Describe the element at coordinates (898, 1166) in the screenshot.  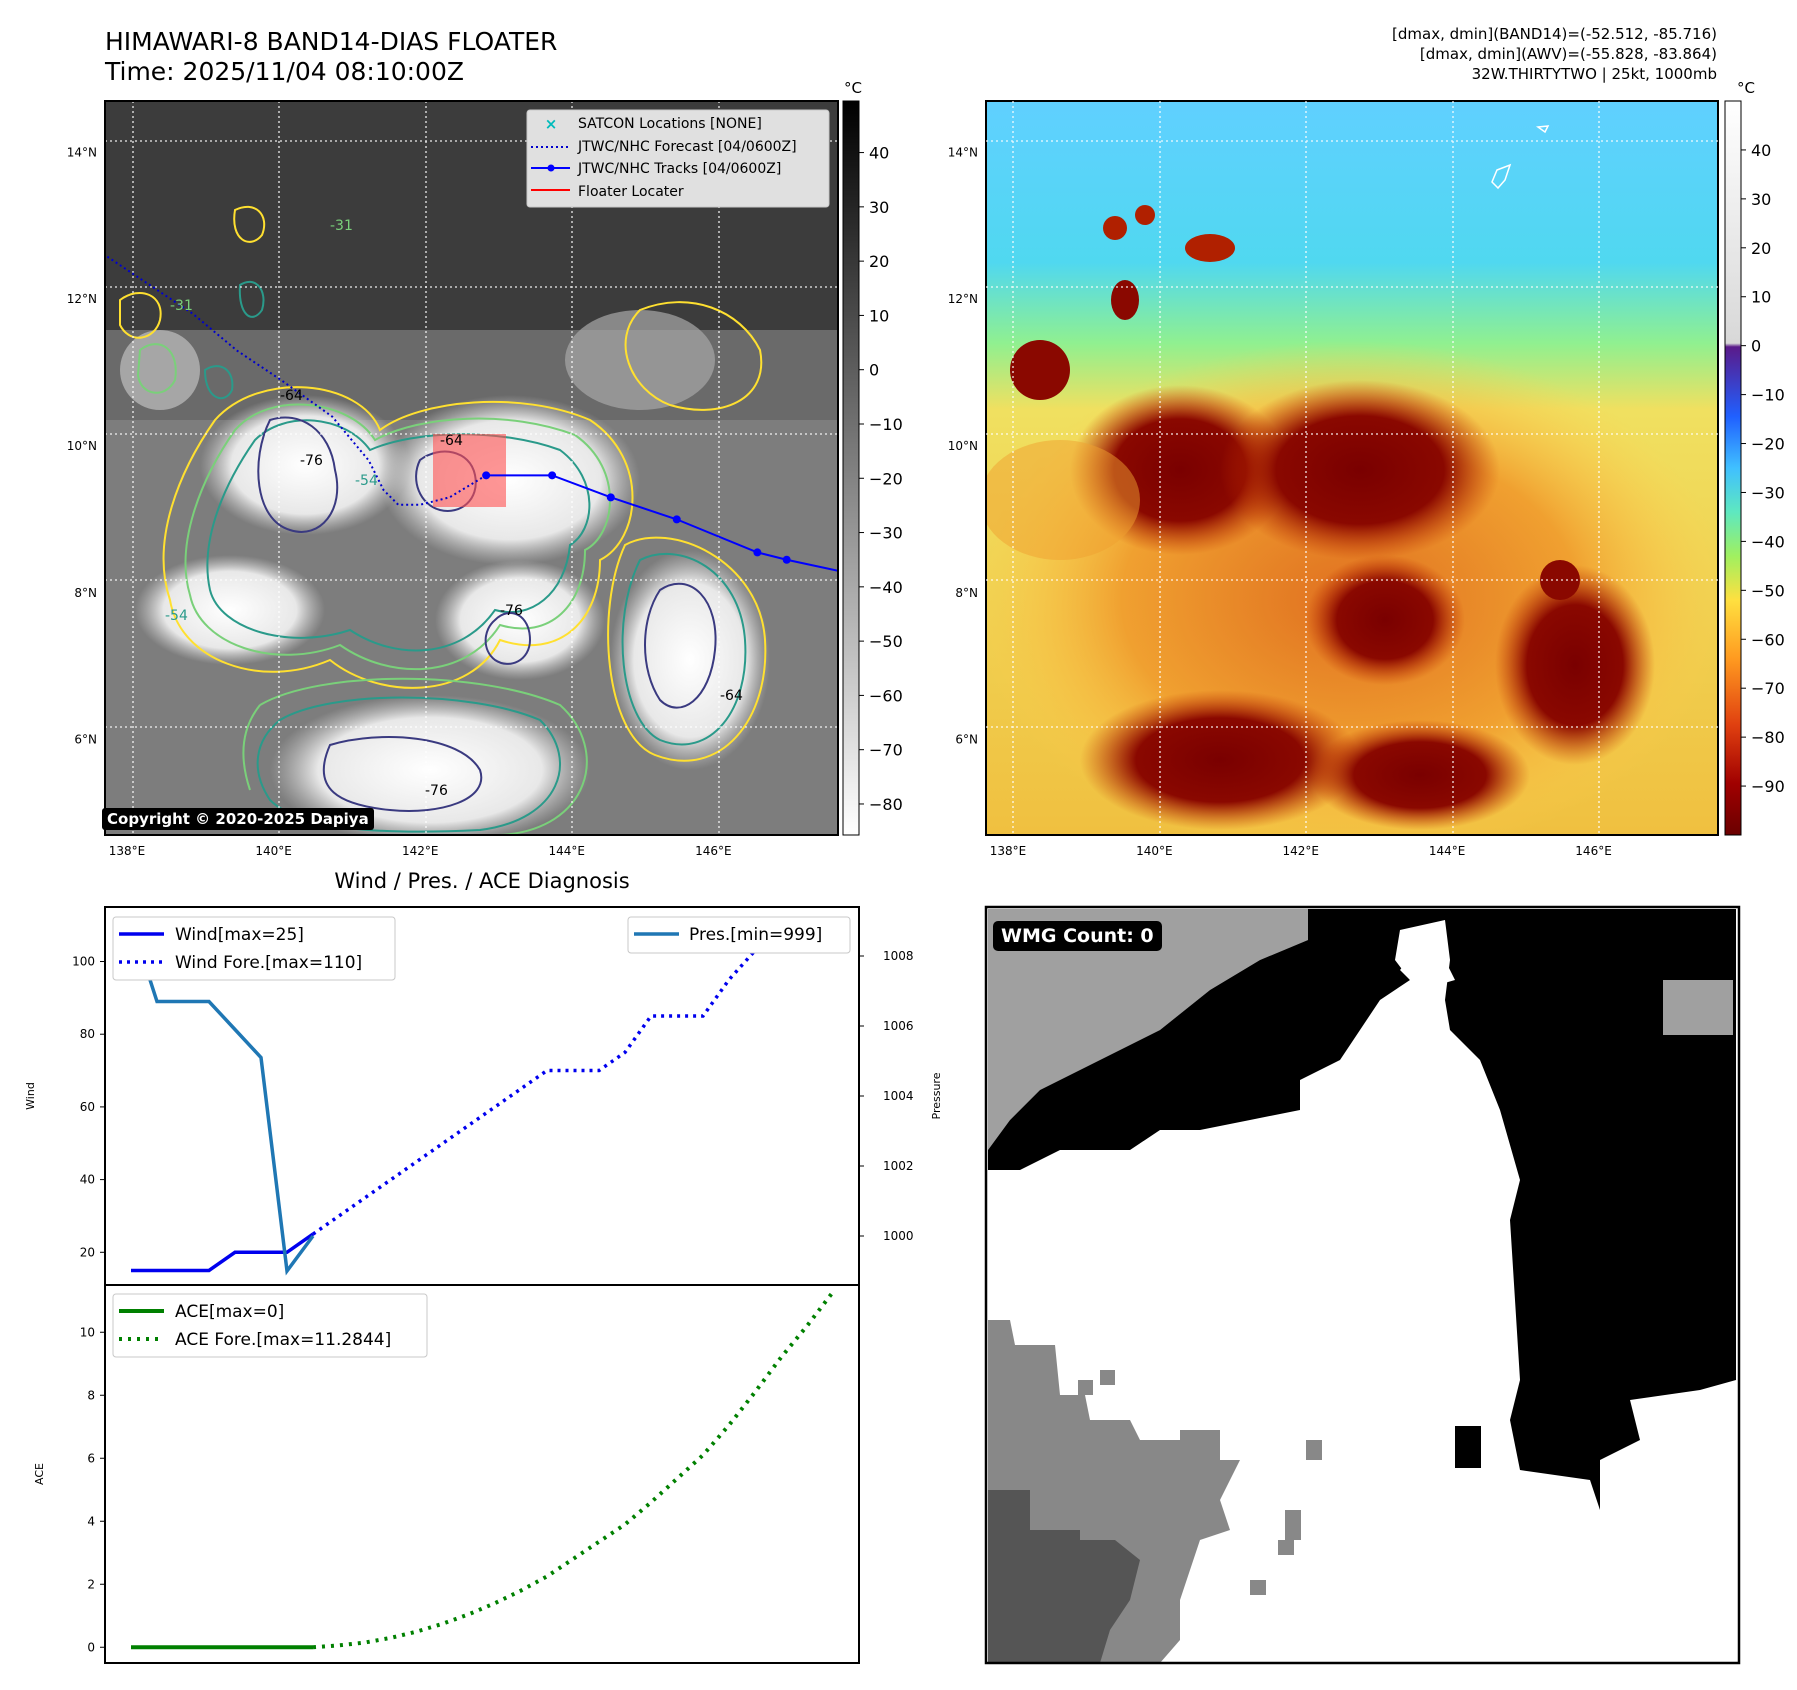
I see `pressure-tick-label: 1002` at that location.